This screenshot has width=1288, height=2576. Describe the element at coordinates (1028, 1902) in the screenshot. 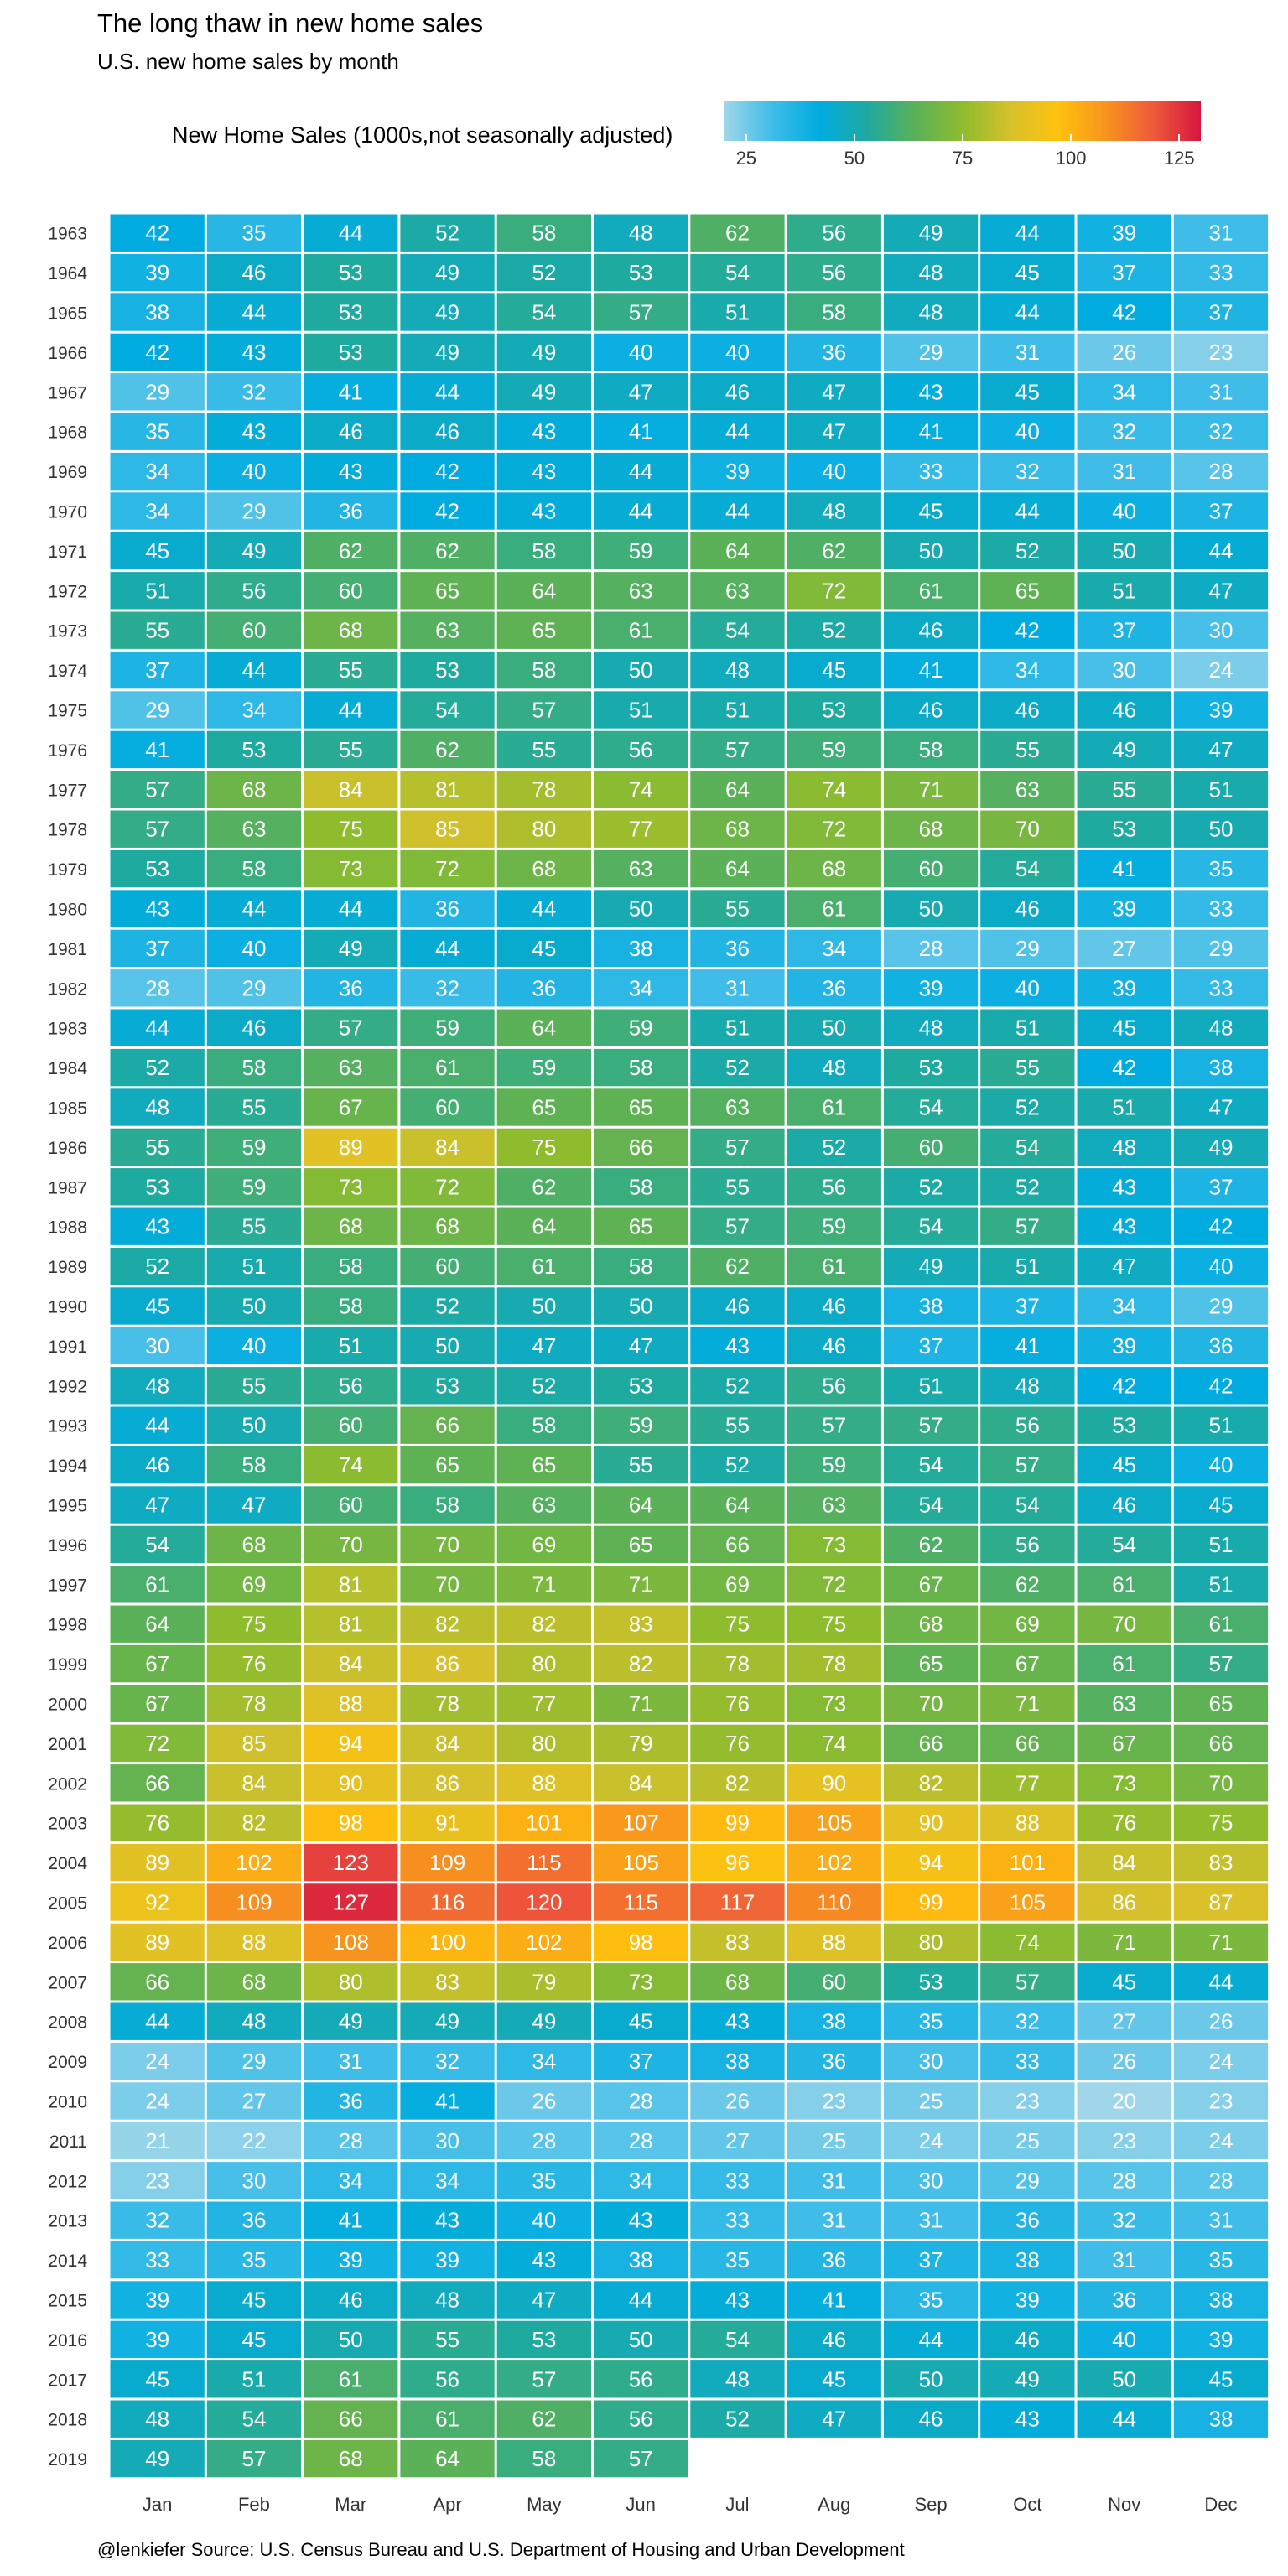

I see `heatmap-cell-label: 105` at that location.